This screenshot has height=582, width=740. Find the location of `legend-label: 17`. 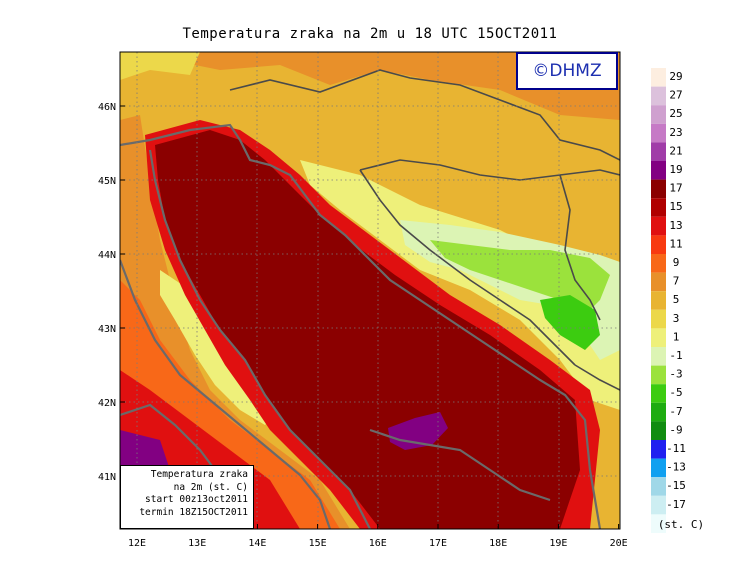

legend-label: 17 is located at coordinates (675, 188).